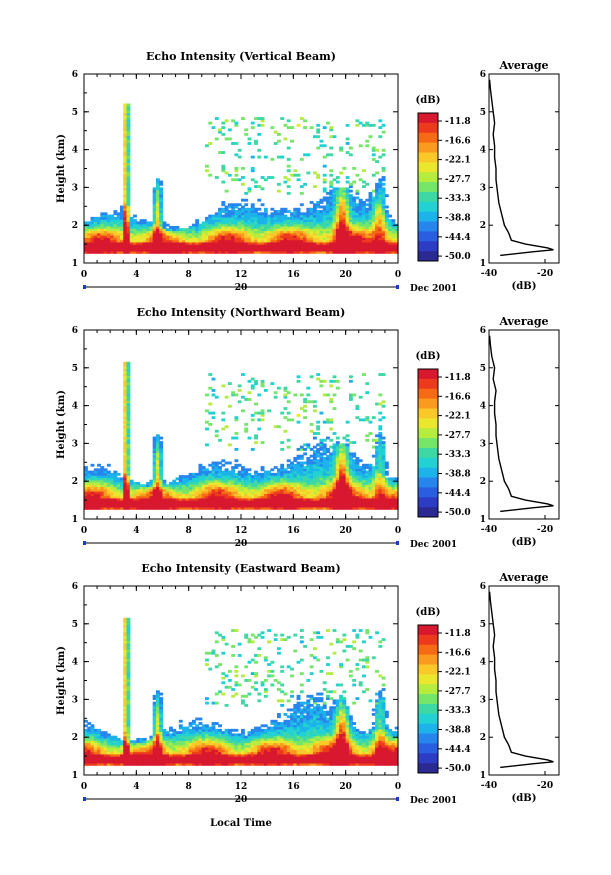 The width and height of the screenshot is (611, 875). I want to click on average-x-tick-label: -20, so click(545, 530).